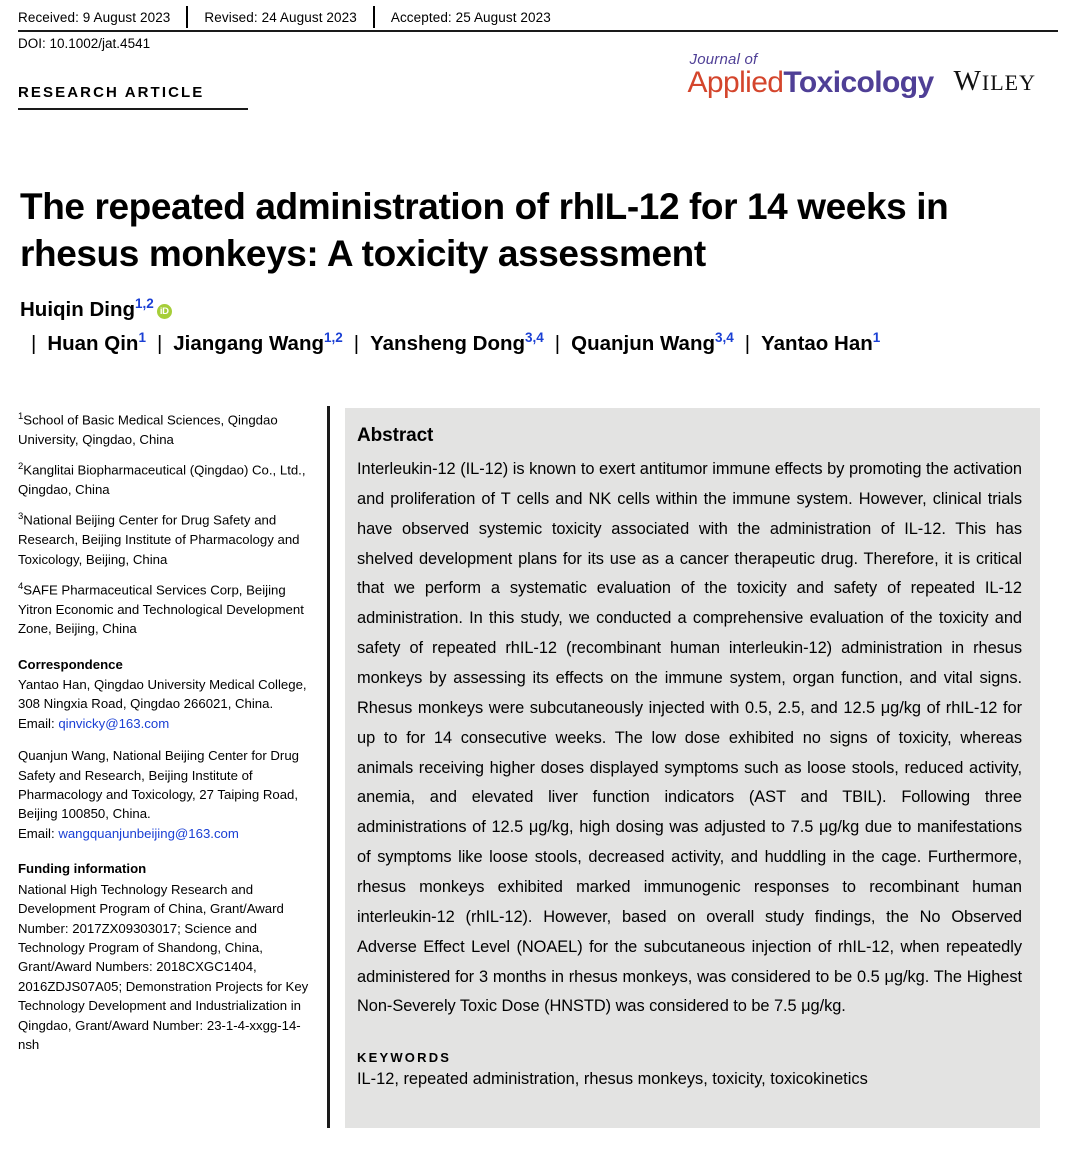  I want to click on author-item: Yantao Han1, so click(821, 343).